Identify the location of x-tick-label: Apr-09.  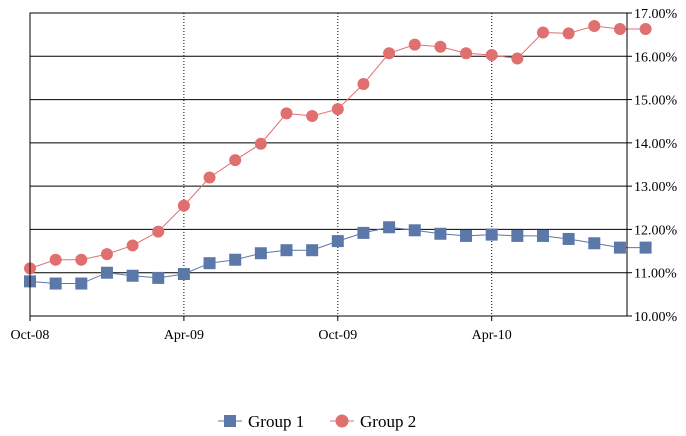
(184, 335).